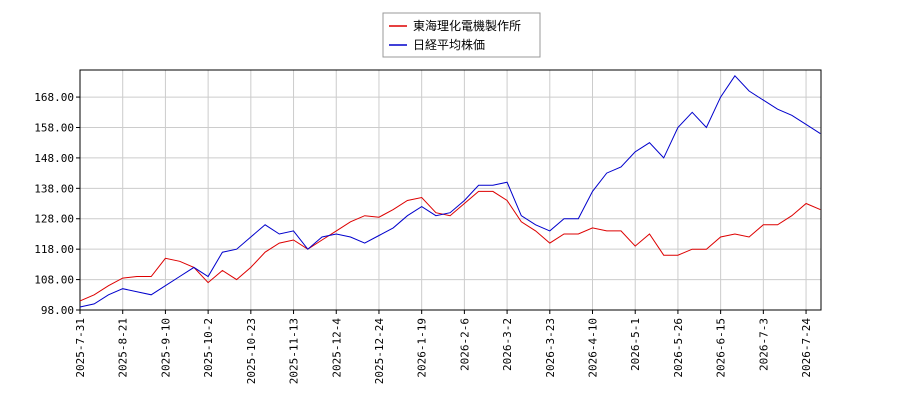 The height and width of the screenshot is (404, 900). Describe the element at coordinates (806, 348) in the screenshot. I see `x-tick-label: 2026-7-24` at that location.